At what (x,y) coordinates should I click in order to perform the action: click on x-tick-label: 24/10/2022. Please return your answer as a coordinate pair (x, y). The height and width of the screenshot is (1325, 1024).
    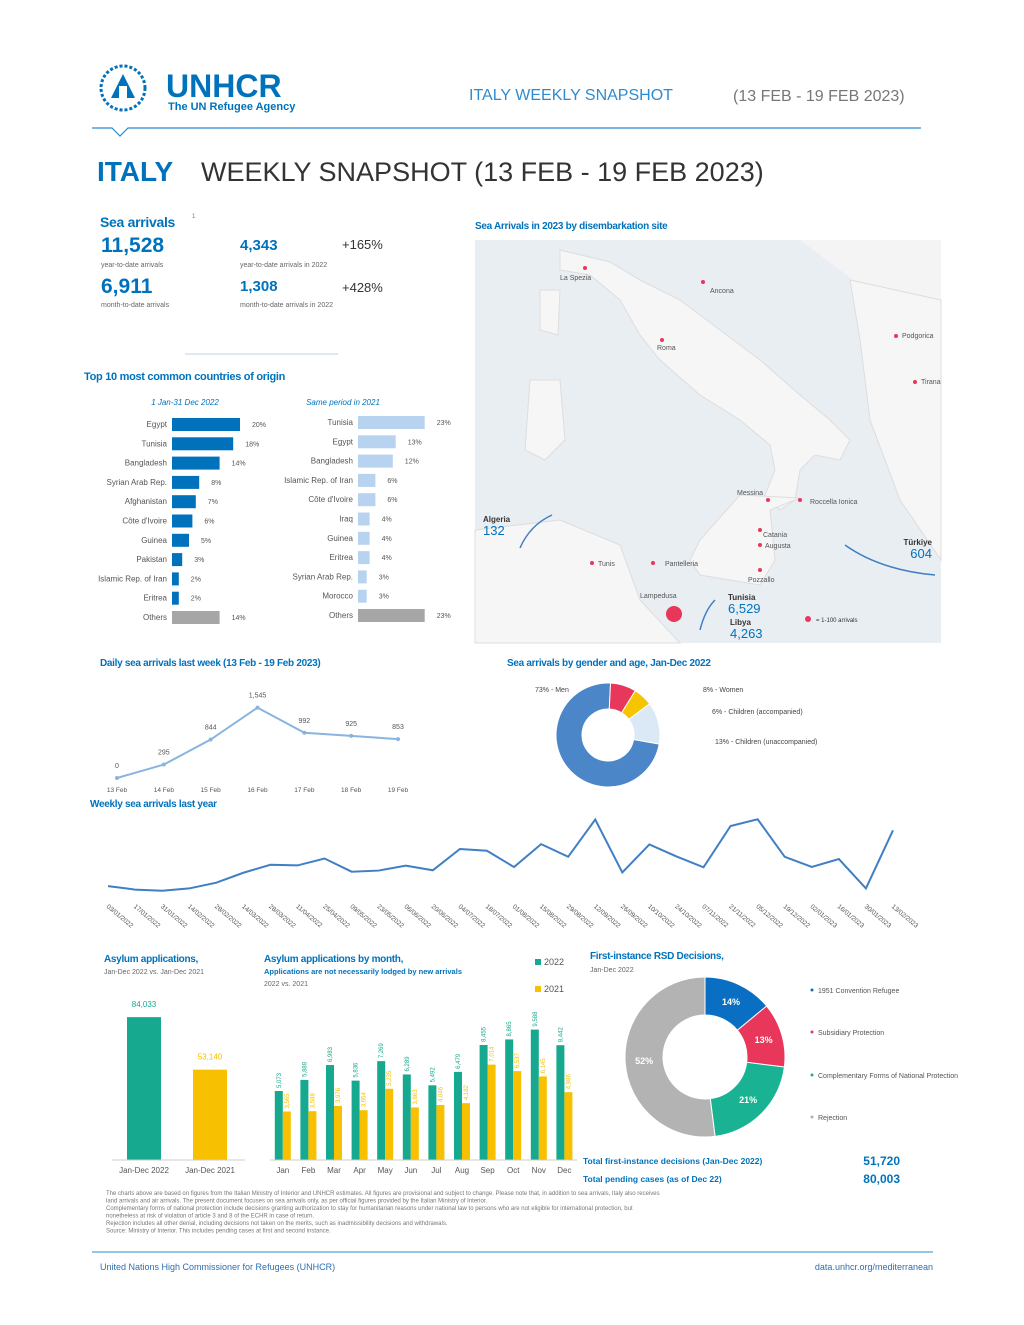
    Looking at the image, I should click on (688, 916).